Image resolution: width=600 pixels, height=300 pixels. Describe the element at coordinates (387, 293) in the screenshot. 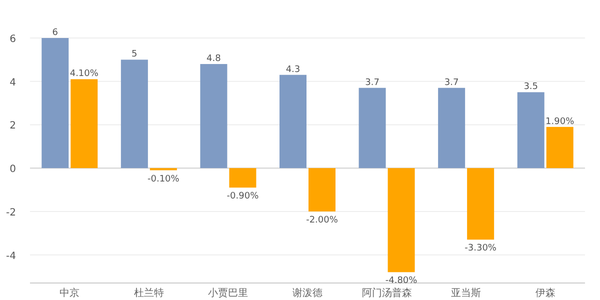

I see `x-tick-label: 阿门汤普森` at that location.